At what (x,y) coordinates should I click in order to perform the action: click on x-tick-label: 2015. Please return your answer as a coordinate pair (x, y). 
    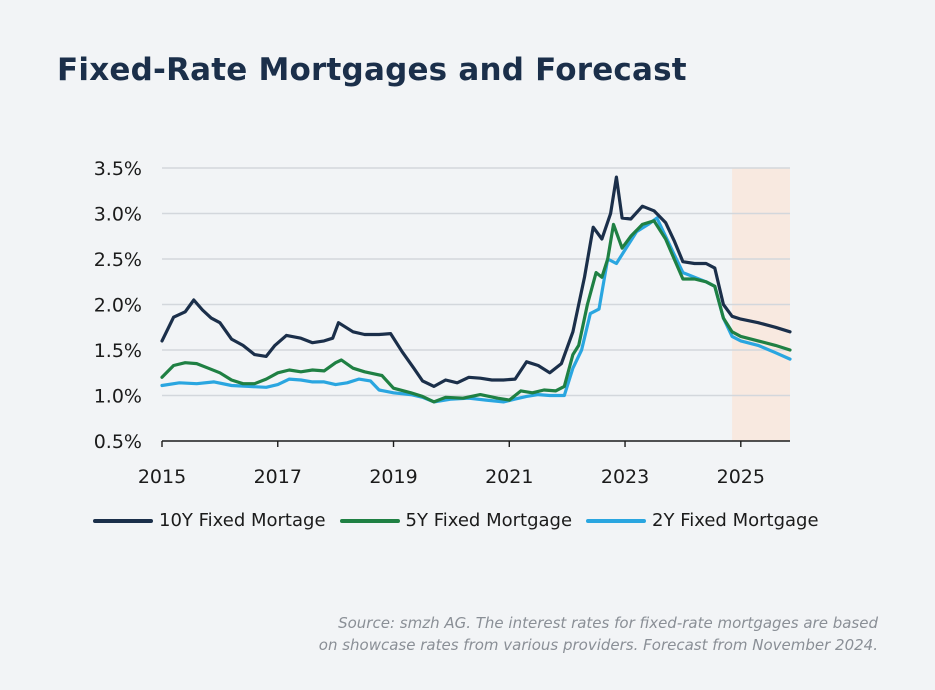
    Looking at the image, I should click on (162, 477).